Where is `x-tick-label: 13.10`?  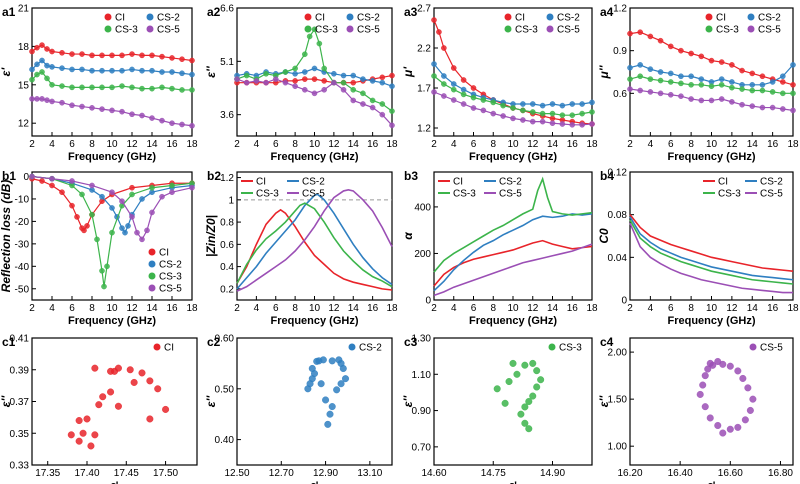 x-tick-label: 13.10 is located at coordinates (369, 473).